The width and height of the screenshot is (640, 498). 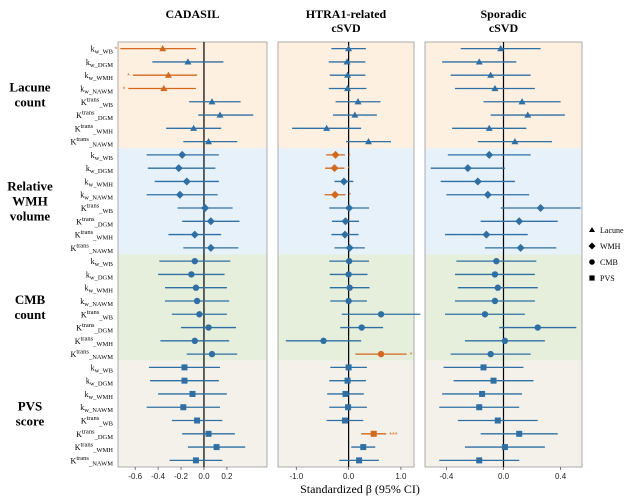 I want to click on panel-title-line: HTRA1-related, so click(x=346, y=14).